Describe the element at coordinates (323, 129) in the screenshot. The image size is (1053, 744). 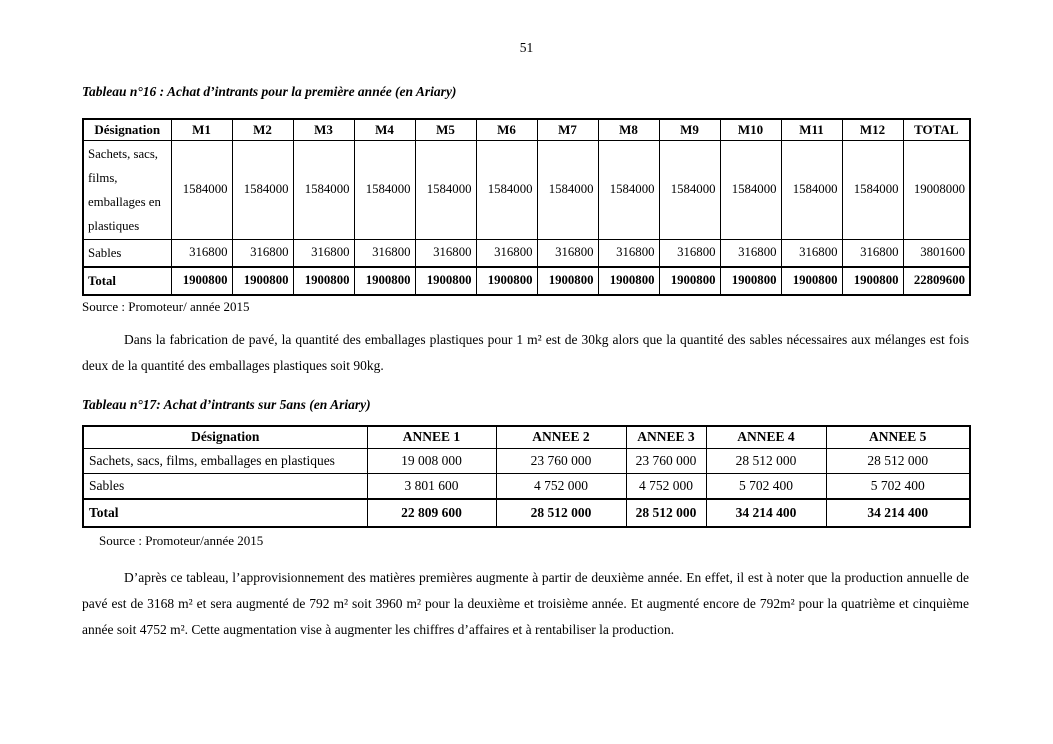
I see `column-header: M3` at that location.